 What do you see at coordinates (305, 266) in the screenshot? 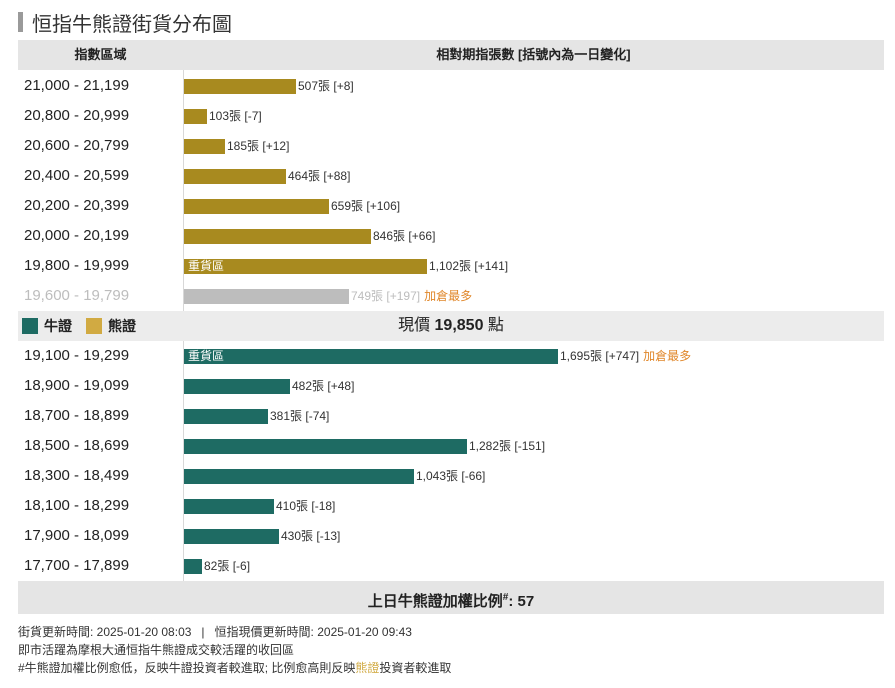
I see `bear-bar: 重貨區` at bounding box center [305, 266].